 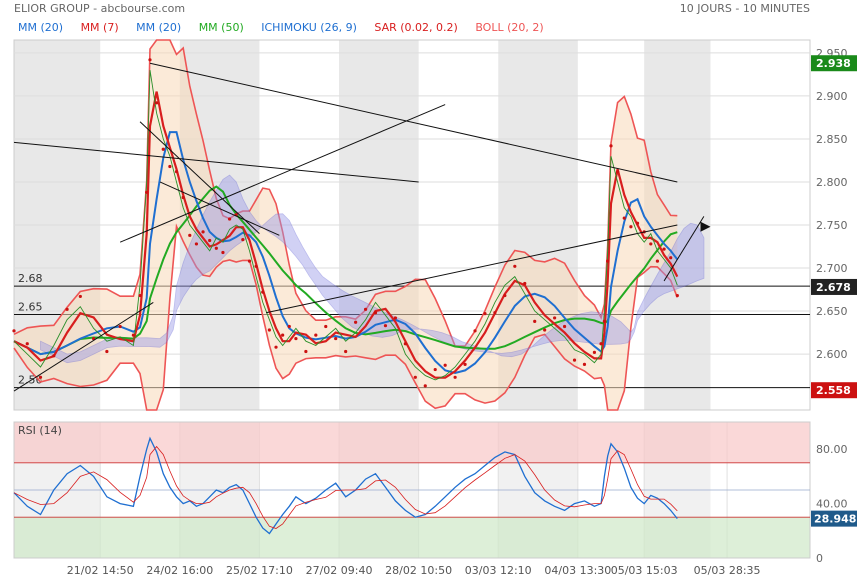 I want to click on rsi-current-label: 28.948, so click(x=835, y=519).